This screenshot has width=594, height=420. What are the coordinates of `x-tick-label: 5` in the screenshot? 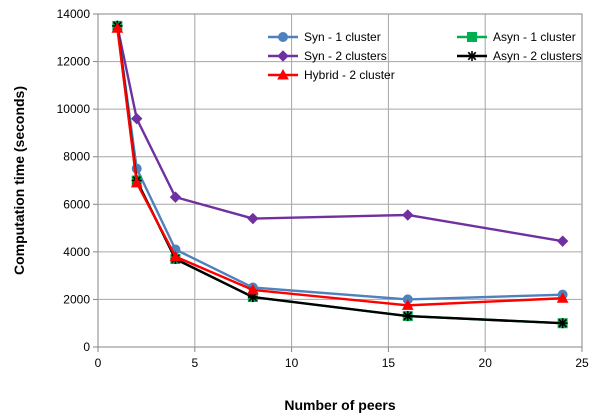 It's located at (194, 363).